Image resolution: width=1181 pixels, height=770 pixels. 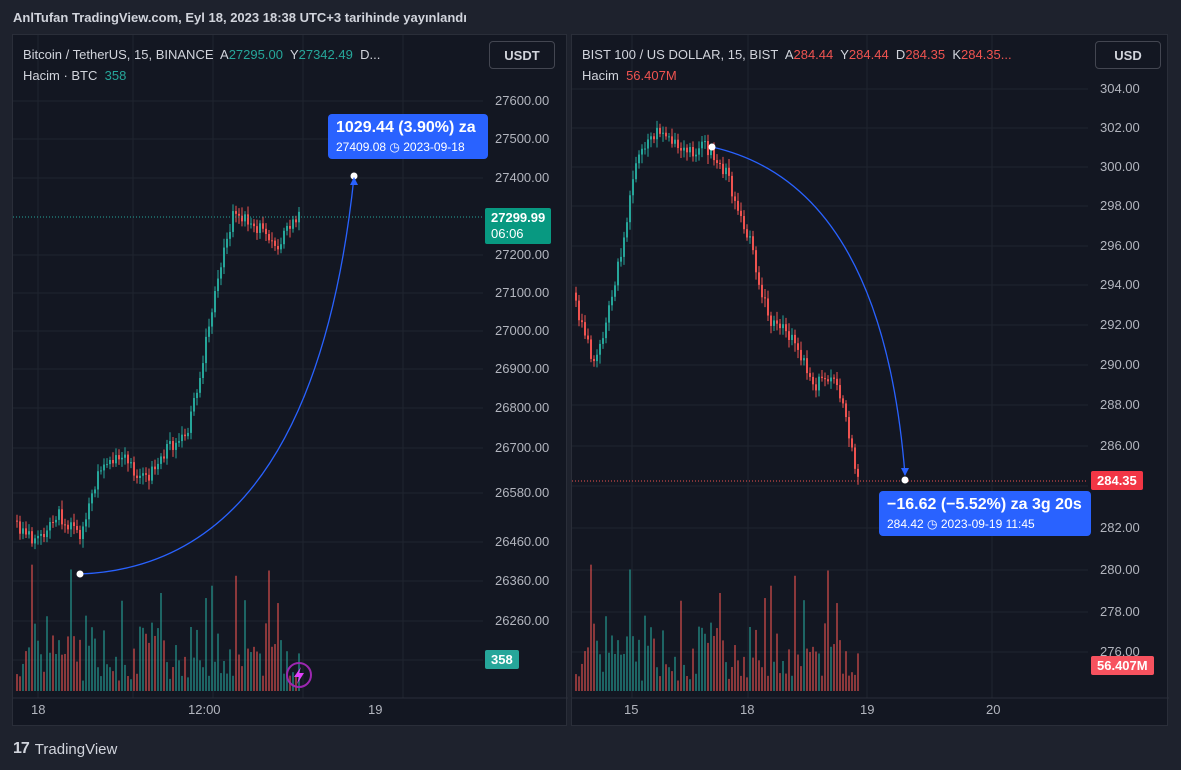 What do you see at coordinates (956, 54) in the screenshot?
I see `close-label: K` at bounding box center [956, 54].